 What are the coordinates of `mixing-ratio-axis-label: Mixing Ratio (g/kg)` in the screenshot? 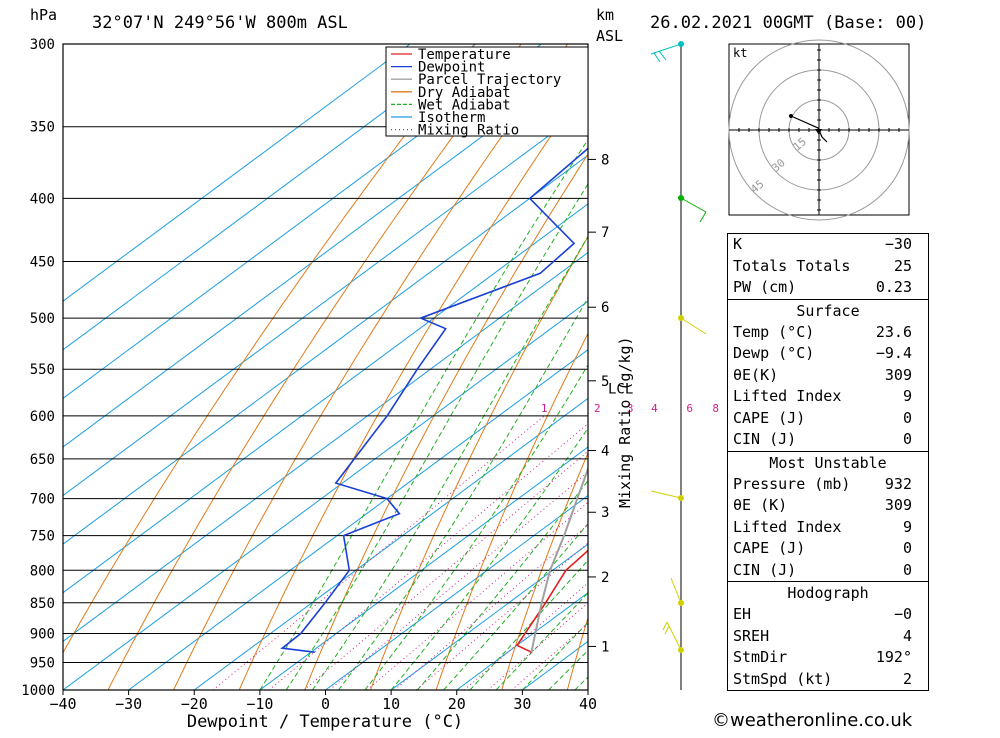 It's located at (625, 422).